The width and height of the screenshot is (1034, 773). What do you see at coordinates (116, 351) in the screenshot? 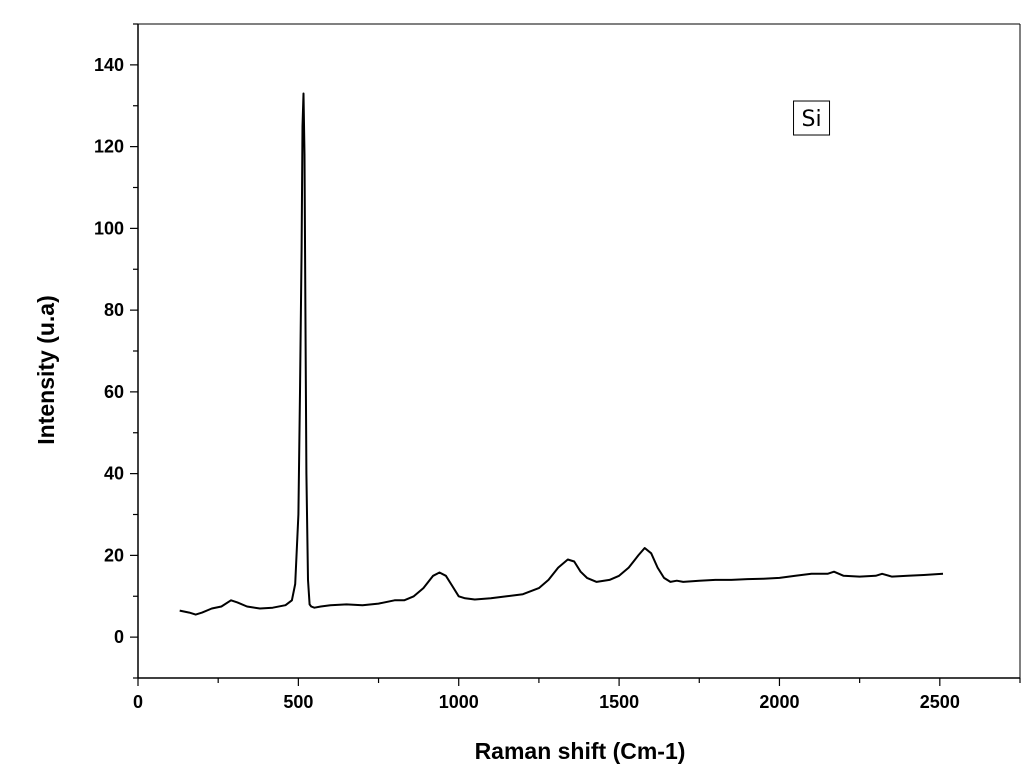
I see `y-axis-ticks: 0 20 40 60 80 100 120 140` at bounding box center [116, 351].